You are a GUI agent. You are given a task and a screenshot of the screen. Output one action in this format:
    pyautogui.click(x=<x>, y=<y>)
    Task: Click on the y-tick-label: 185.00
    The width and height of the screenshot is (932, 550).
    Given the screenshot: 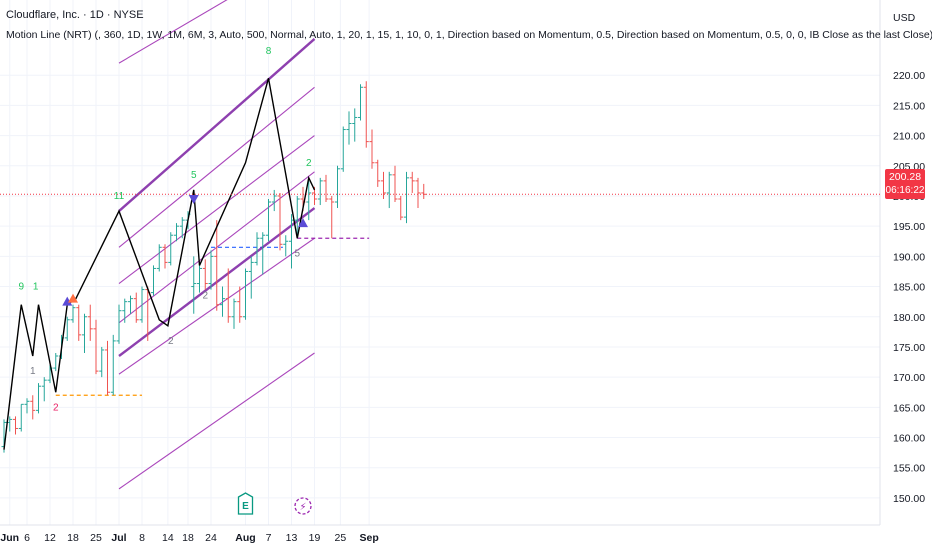 What is the action you would take?
    pyautogui.click(x=909, y=288)
    